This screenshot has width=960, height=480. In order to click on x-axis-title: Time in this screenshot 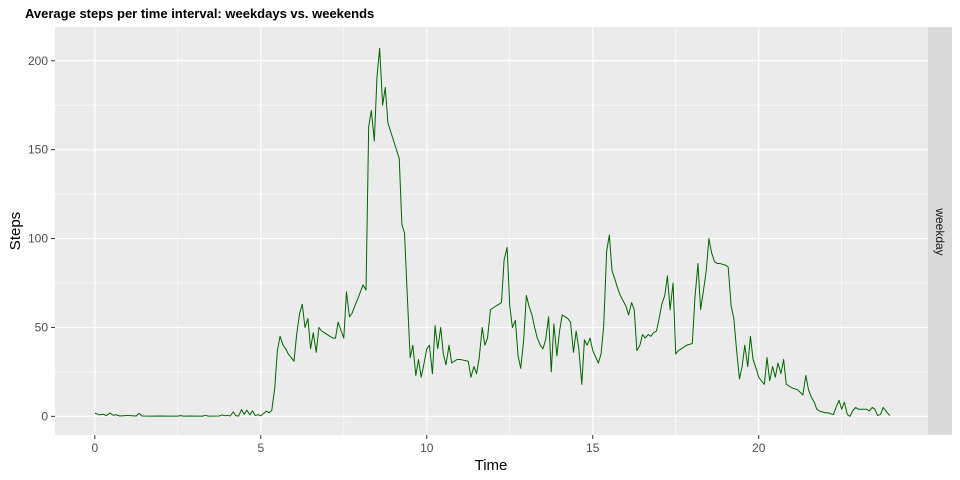, I will do `click(491, 465)`.